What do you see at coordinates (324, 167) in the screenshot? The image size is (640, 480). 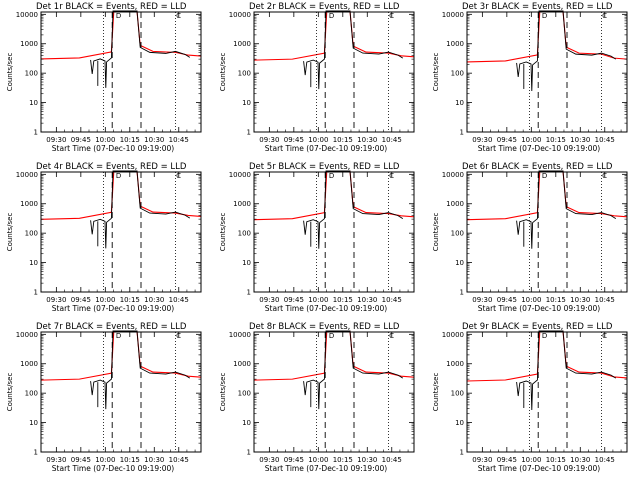 I see `panel-title: Det 5r BLACK = Events, RED = LLD` at bounding box center [324, 167].